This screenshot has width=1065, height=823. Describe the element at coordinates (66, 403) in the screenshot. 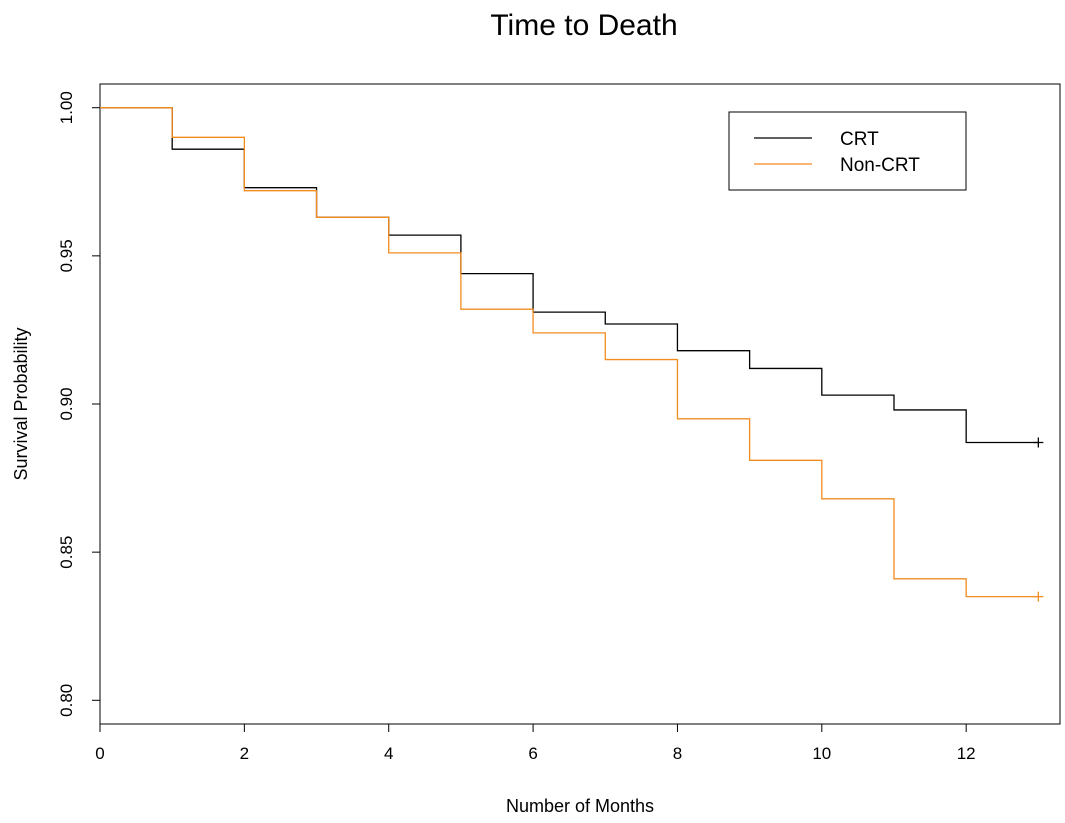

I see `y-tick-label: 0.90` at that location.